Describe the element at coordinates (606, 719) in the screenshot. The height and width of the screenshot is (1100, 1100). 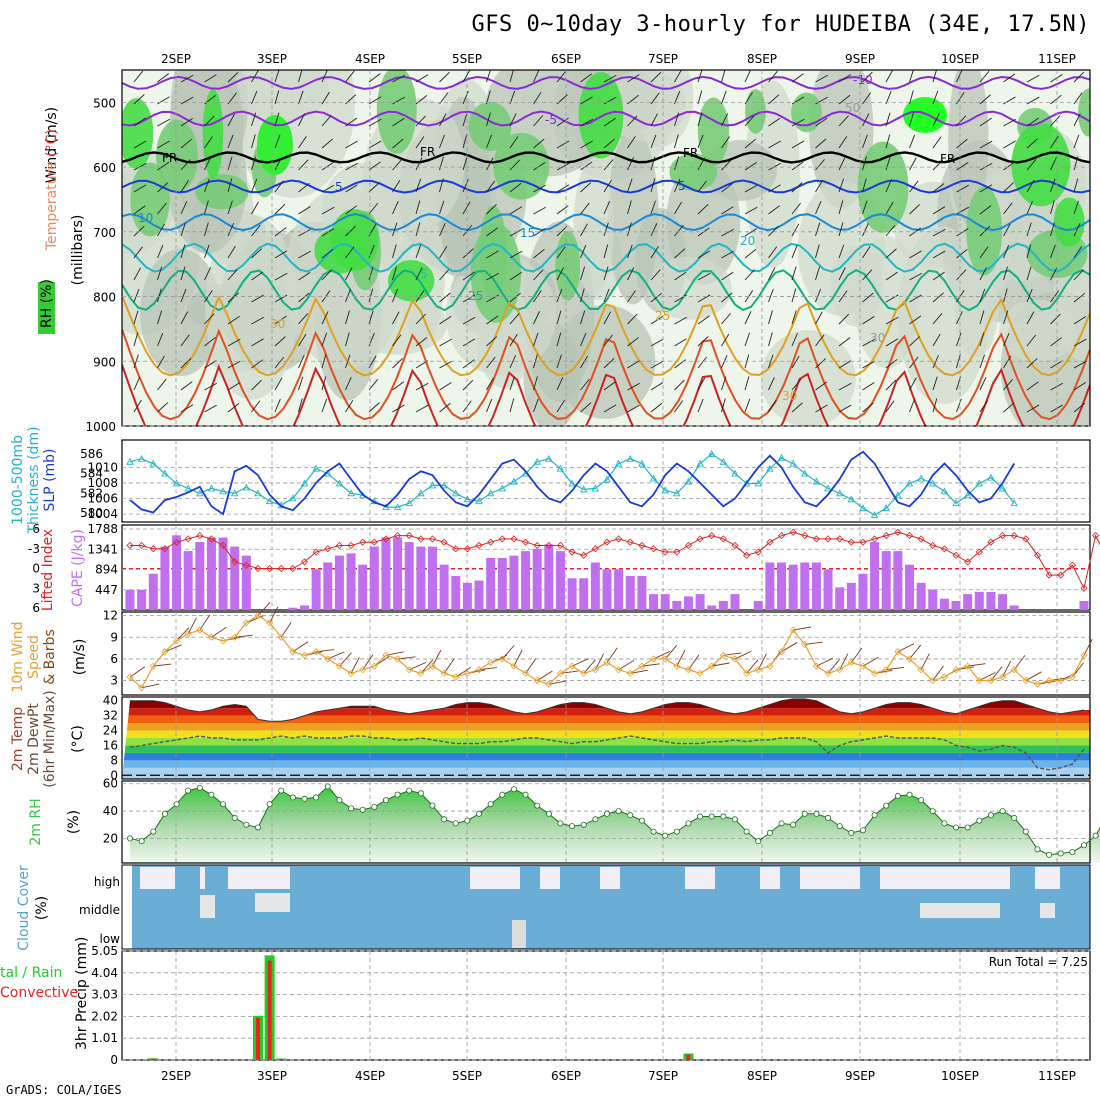
I see `temp-band` at that location.